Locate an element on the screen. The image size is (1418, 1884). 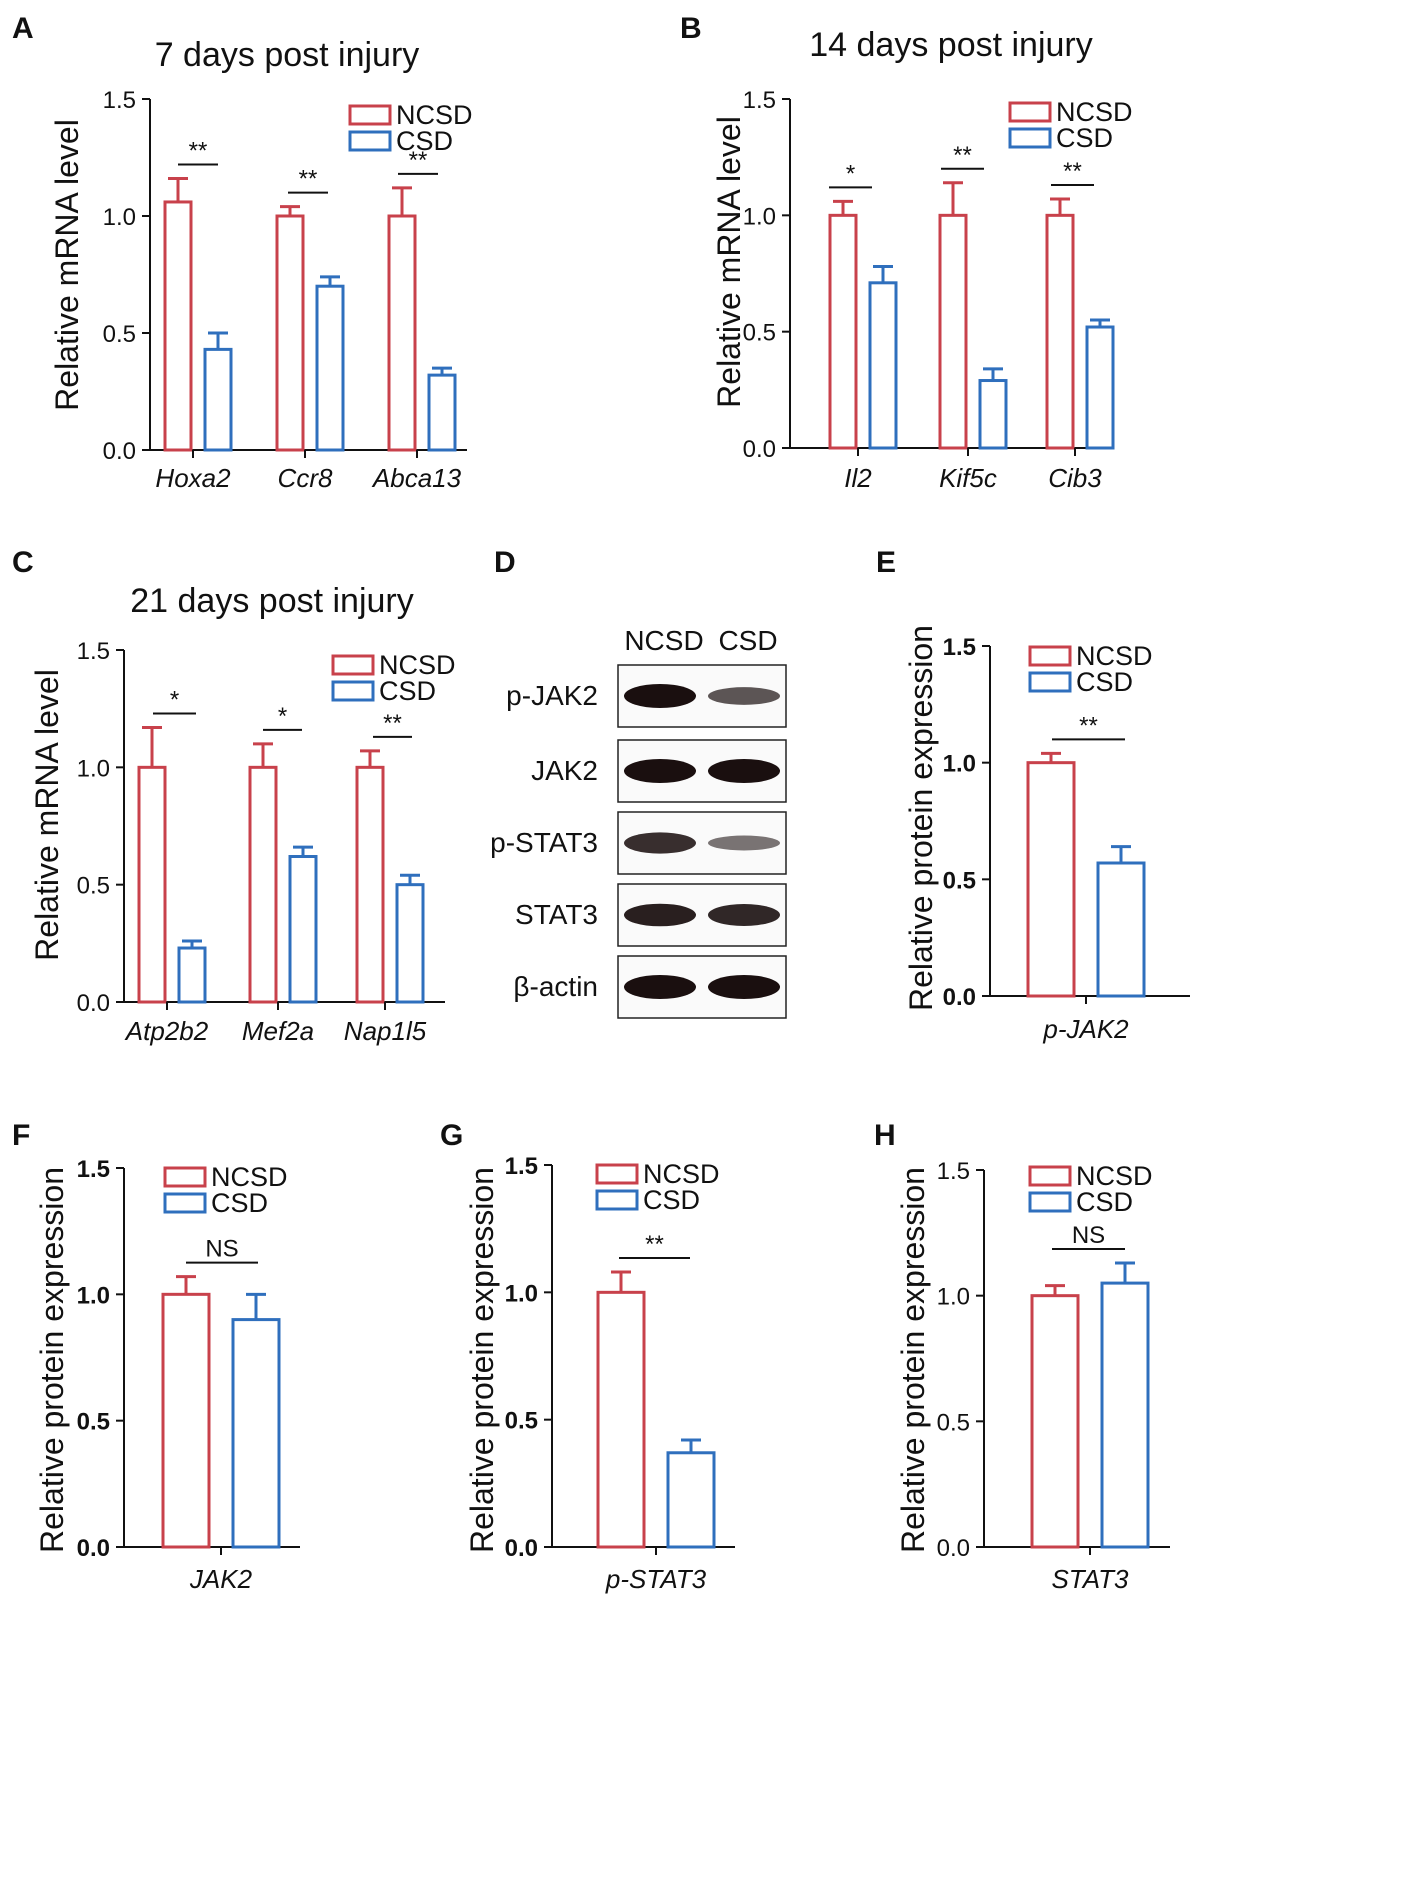
category-label: p-STAT3 is located at coordinates (656, 1579).